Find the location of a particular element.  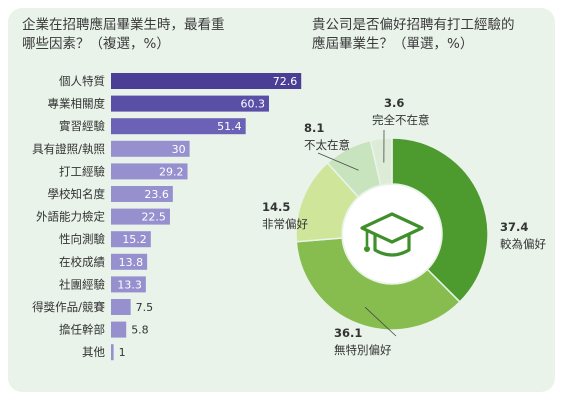

bar-value-label: 15.2 is located at coordinates (134, 239).